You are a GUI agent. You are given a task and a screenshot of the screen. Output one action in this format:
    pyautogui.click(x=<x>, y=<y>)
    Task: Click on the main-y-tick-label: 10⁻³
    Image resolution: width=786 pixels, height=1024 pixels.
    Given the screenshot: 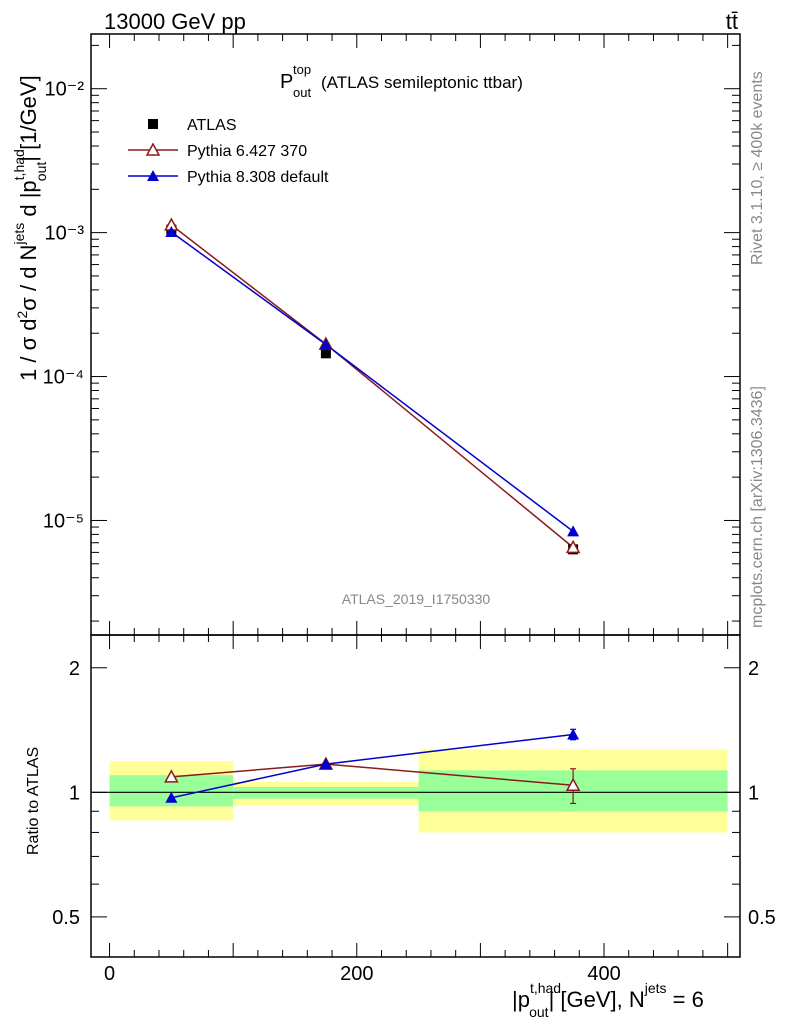 What is the action you would take?
    pyautogui.click(x=65, y=234)
    